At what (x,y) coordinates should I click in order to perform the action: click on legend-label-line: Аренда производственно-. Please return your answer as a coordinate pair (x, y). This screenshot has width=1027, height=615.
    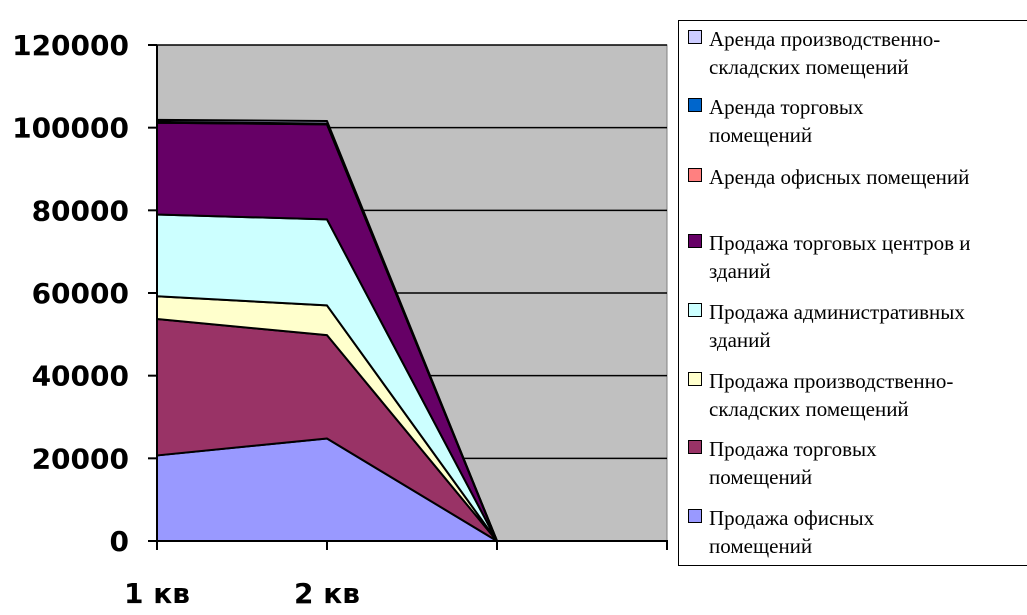
    Looking at the image, I should click on (825, 39).